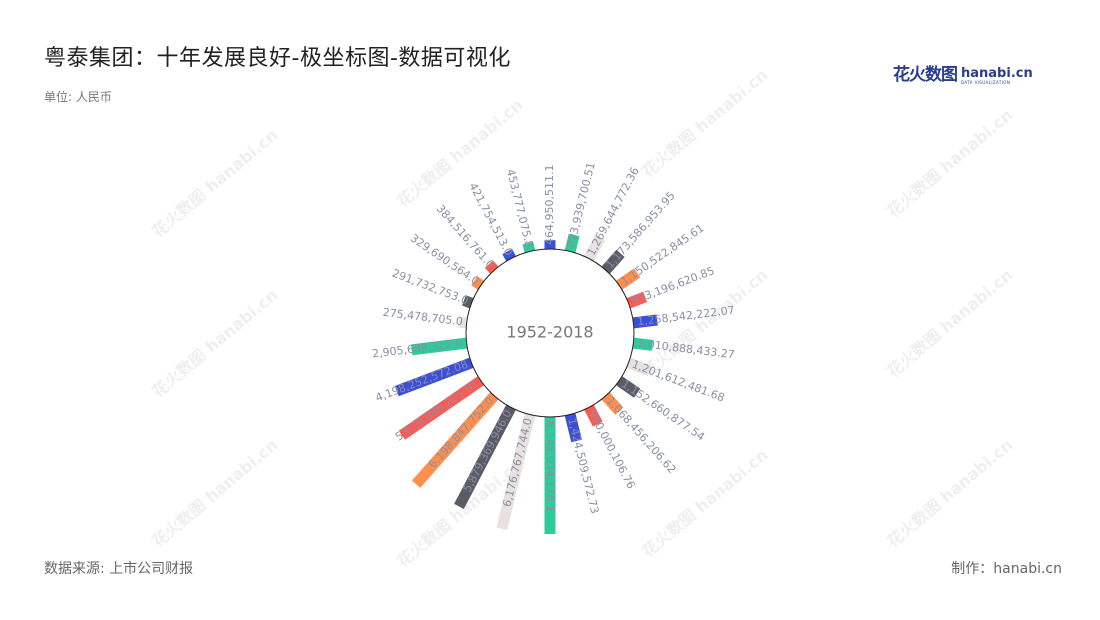 This screenshot has width=1100, height=620. I want to click on unit-label: 单位: 人民币, so click(78, 97).